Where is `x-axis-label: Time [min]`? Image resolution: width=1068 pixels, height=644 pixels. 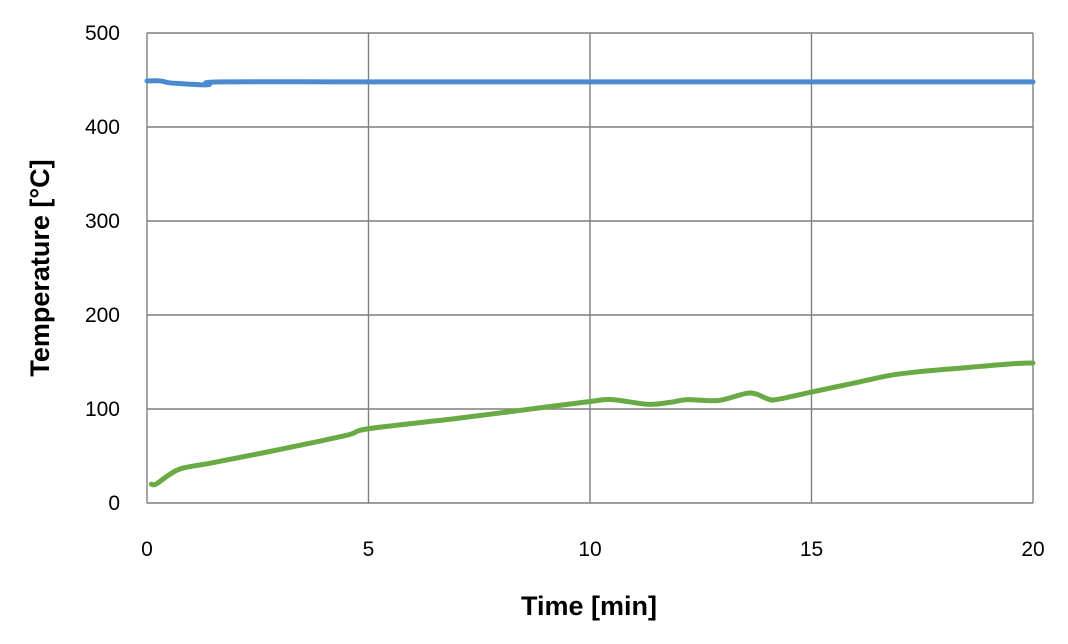
x-axis-label: Time [min] is located at coordinates (589, 606).